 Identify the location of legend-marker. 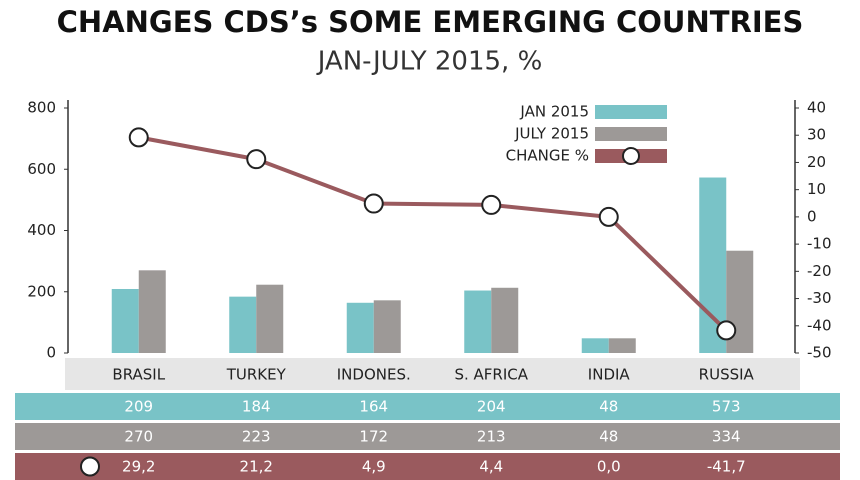
(631, 156).